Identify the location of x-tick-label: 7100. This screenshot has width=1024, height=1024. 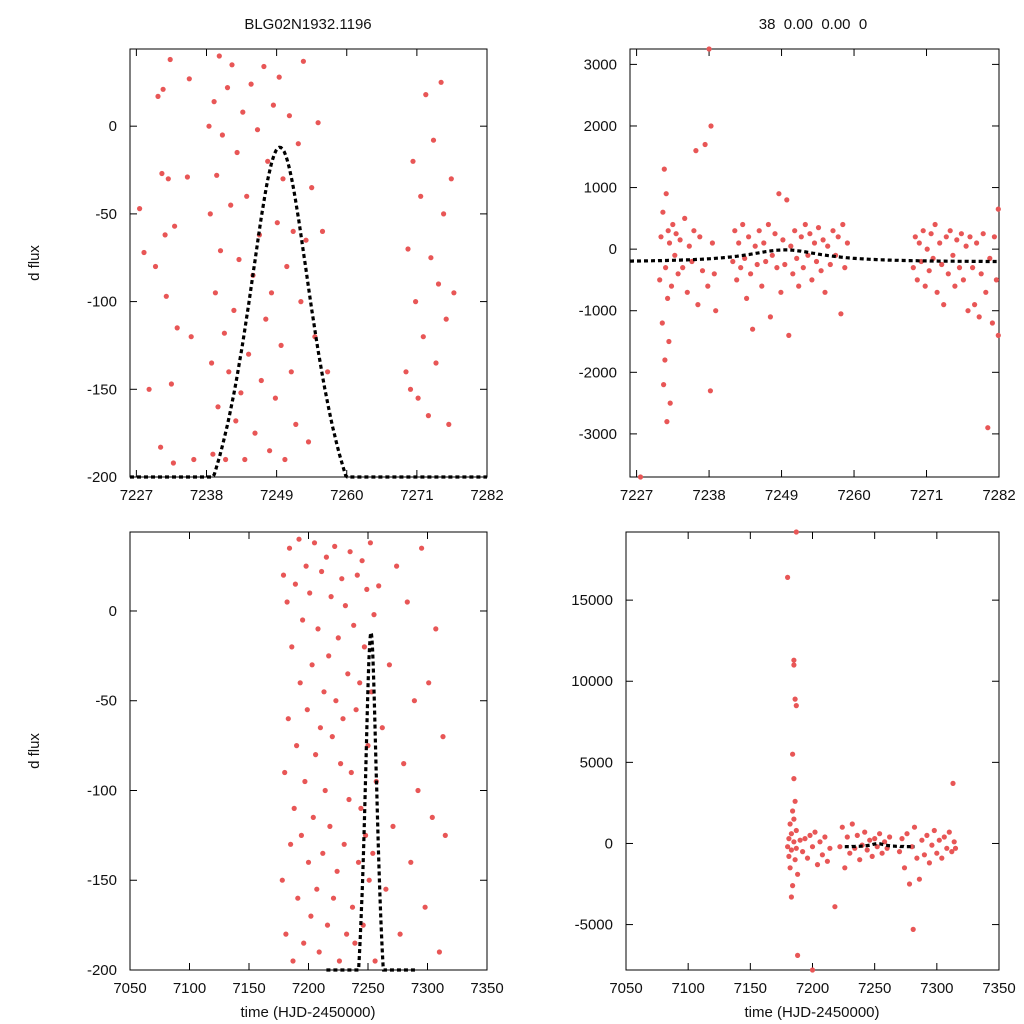
(189, 988).